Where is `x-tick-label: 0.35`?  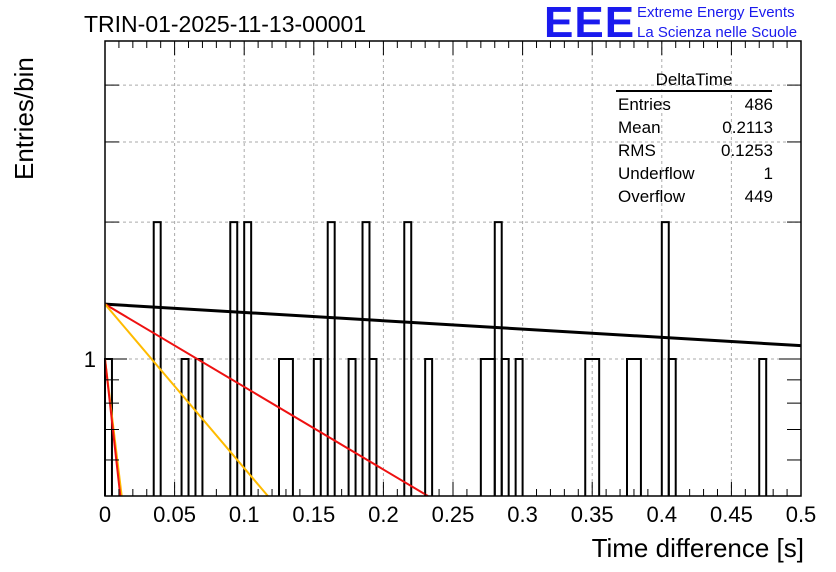 x-tick-label: 0.35 is located at coordinates (592, 514).